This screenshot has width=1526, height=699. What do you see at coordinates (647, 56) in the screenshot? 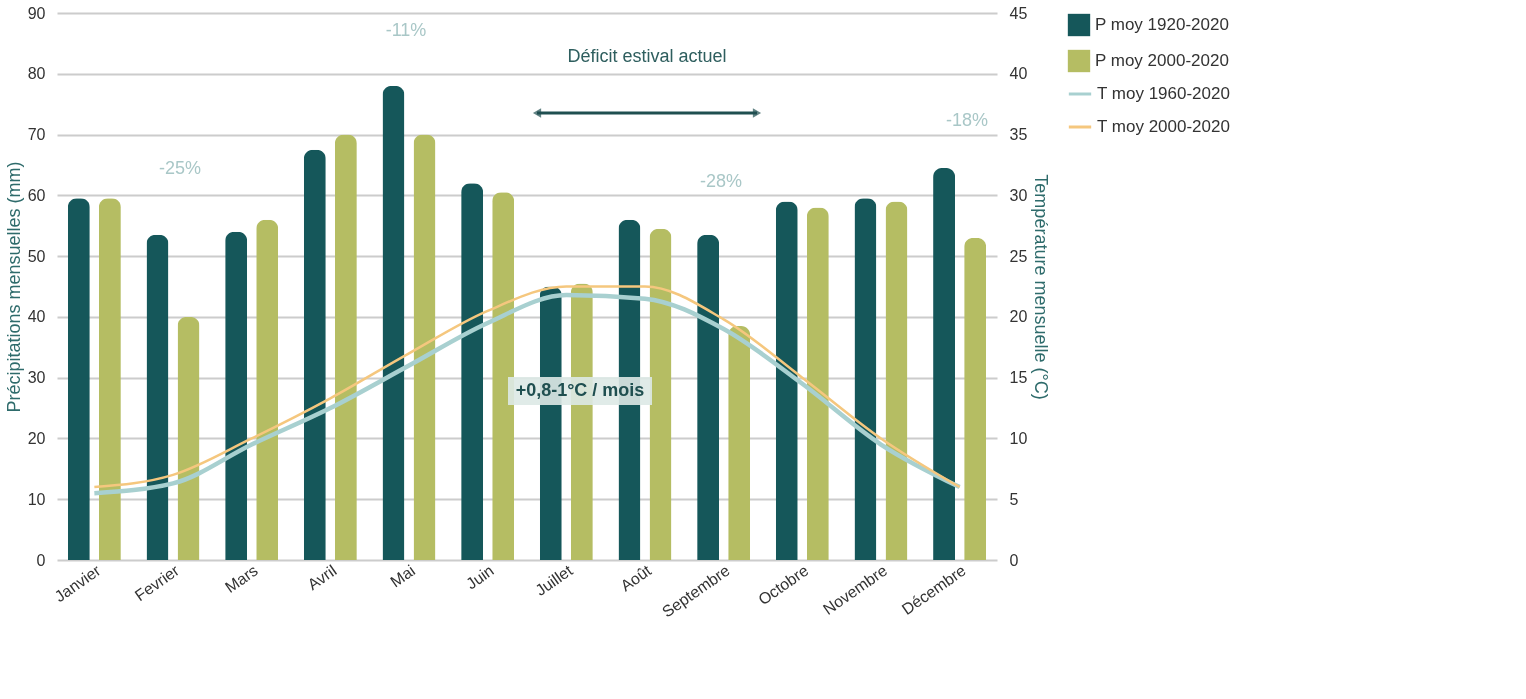
I see `annotation: Déficit estival actuel` at bounding box center [647, 56].